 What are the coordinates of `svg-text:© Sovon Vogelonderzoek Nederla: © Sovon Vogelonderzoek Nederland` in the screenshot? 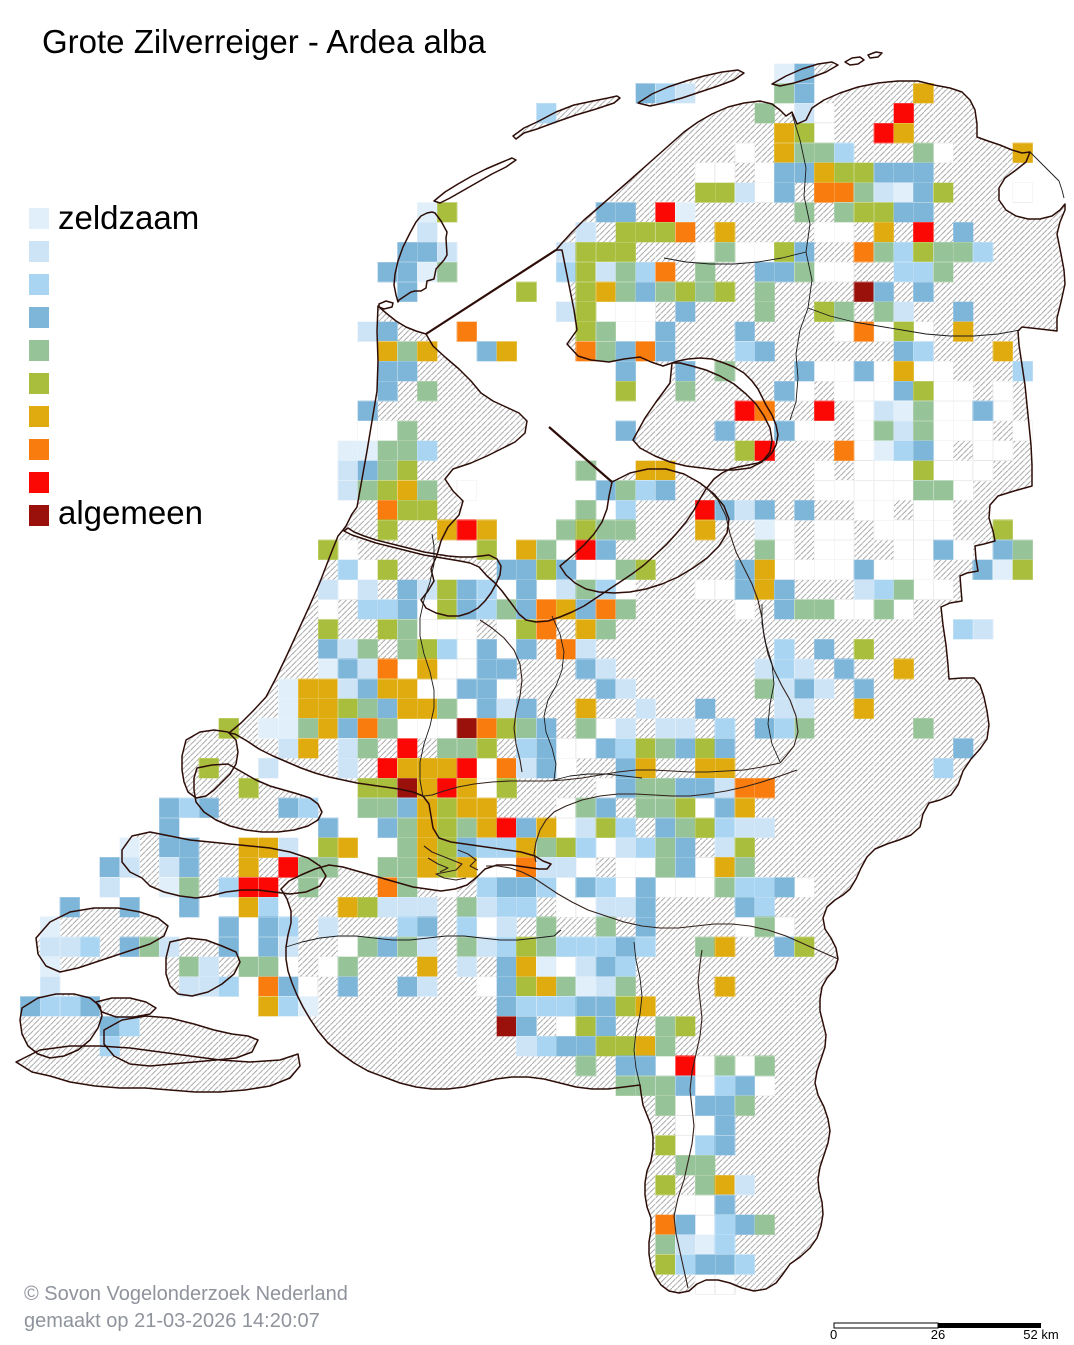 It's located at (186, 1294).